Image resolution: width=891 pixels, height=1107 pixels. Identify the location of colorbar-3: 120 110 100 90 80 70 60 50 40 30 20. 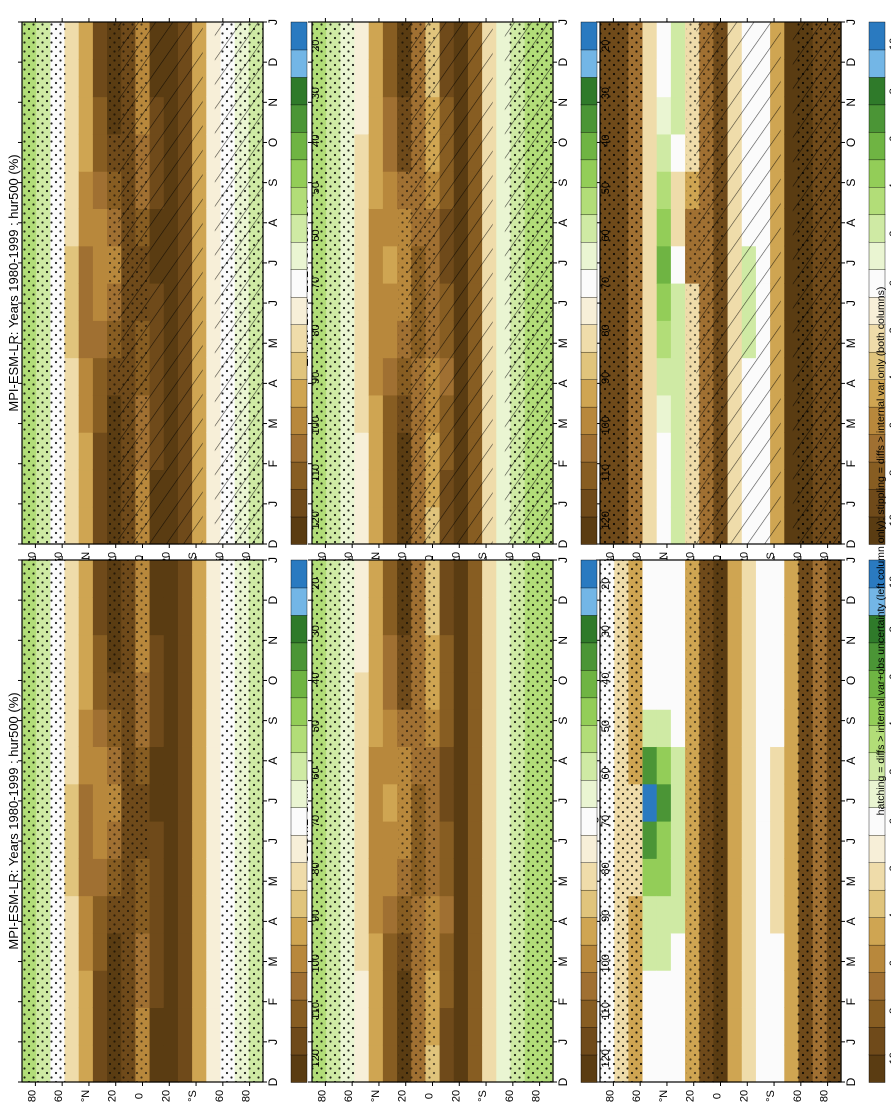
(596, 821).